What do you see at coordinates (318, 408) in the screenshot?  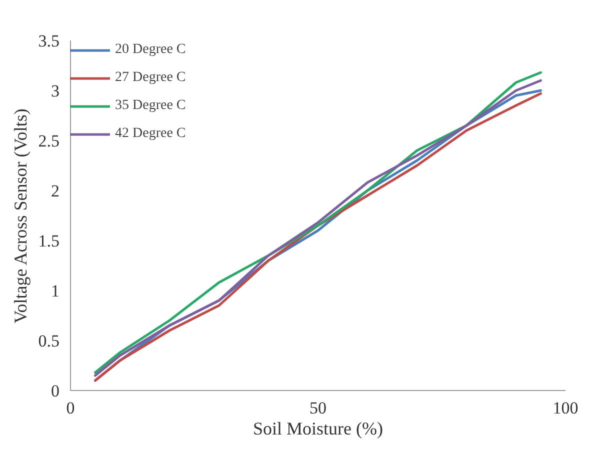 I see `x-tick-label: 50` at bounding box center [318, 408].